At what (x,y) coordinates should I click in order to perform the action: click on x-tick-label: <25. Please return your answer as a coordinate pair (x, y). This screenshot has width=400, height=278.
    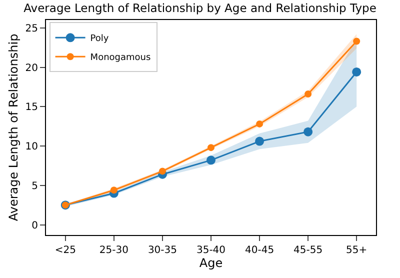
    Looking at the image, I should click on (65, 250).